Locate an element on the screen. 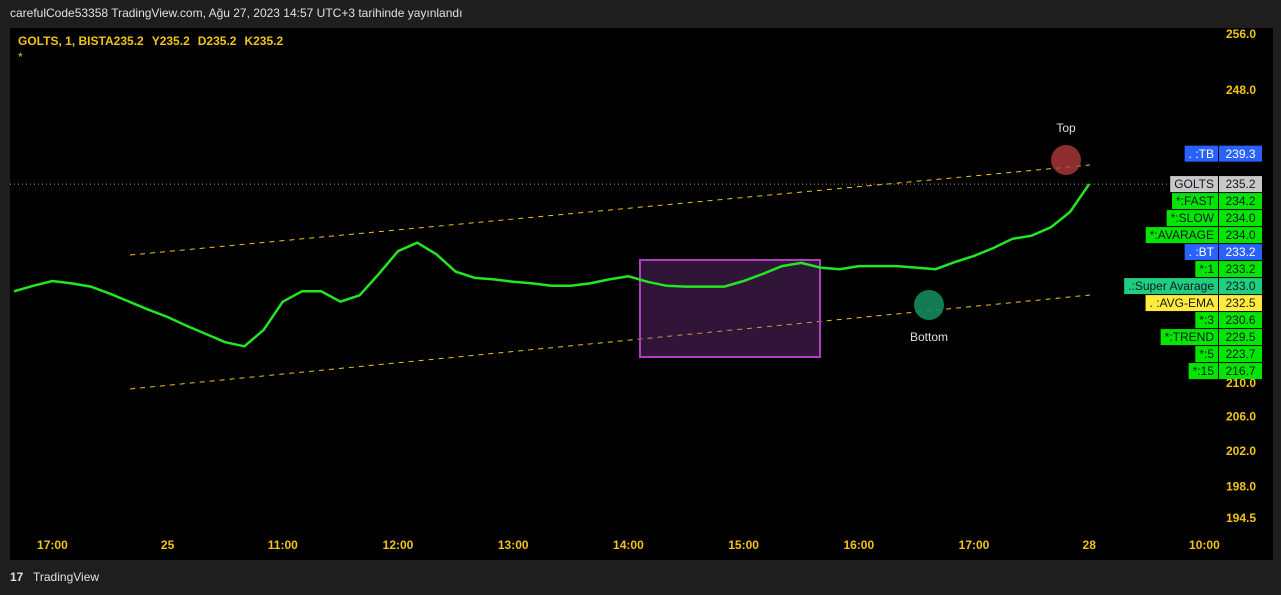 The height and width of the screenshot is (595, 1281). y-tick-label: 206.0 is located at coordinates (1241, 417).